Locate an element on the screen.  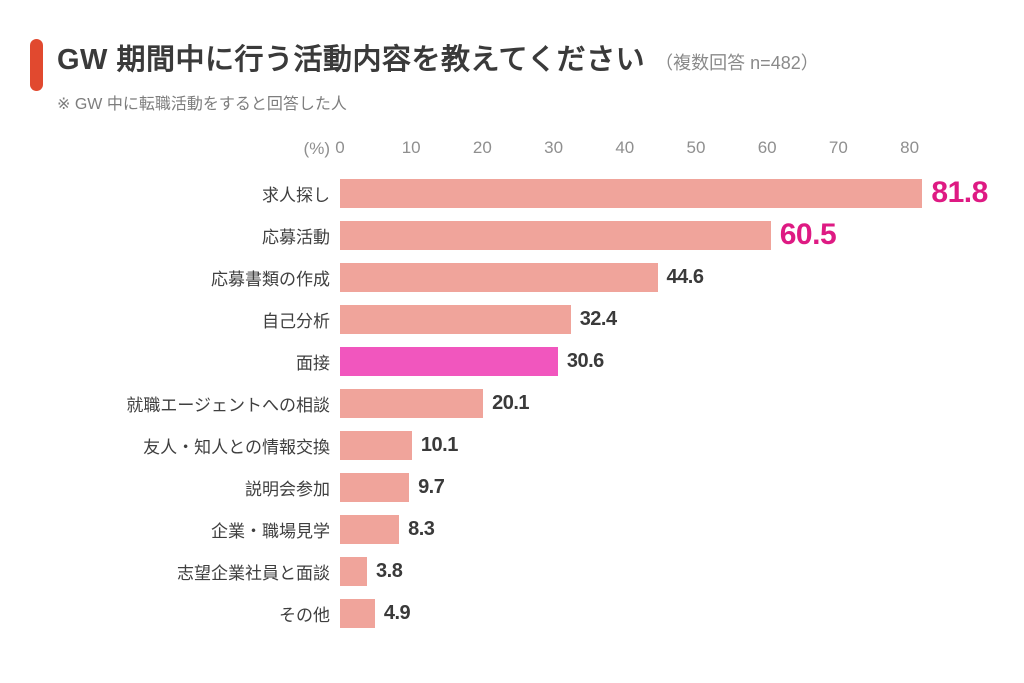
axis-tick-label: 60 is located at coordinates (767, 147).